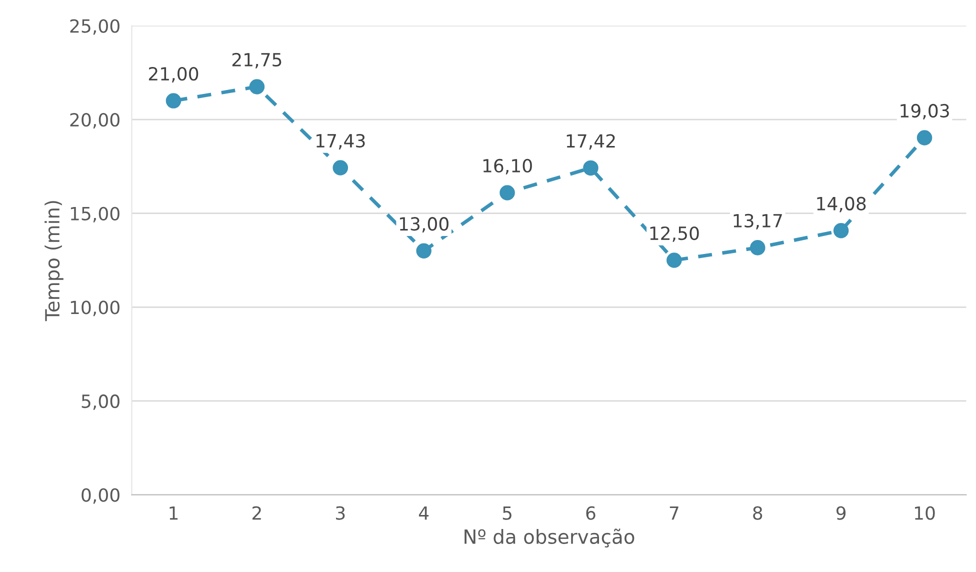 The height and width of the screenshot is (572, 976). What do you see at coordinates (757, 513) in the screenshot?
I see `x-tick-label: 8` at bounding box center [757, 513].